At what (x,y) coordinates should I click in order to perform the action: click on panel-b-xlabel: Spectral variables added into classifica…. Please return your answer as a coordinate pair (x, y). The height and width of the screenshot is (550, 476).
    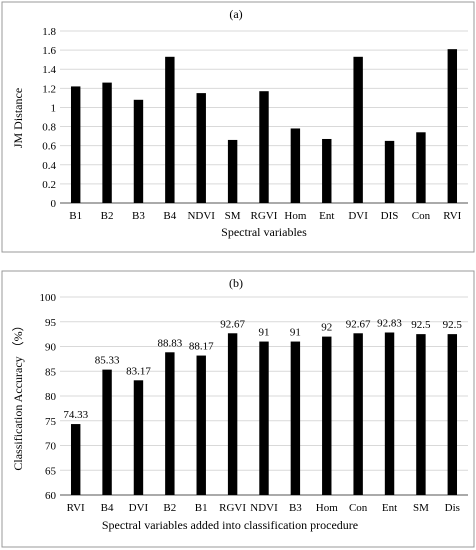
    Looking at the image, I should click on (230, 525).